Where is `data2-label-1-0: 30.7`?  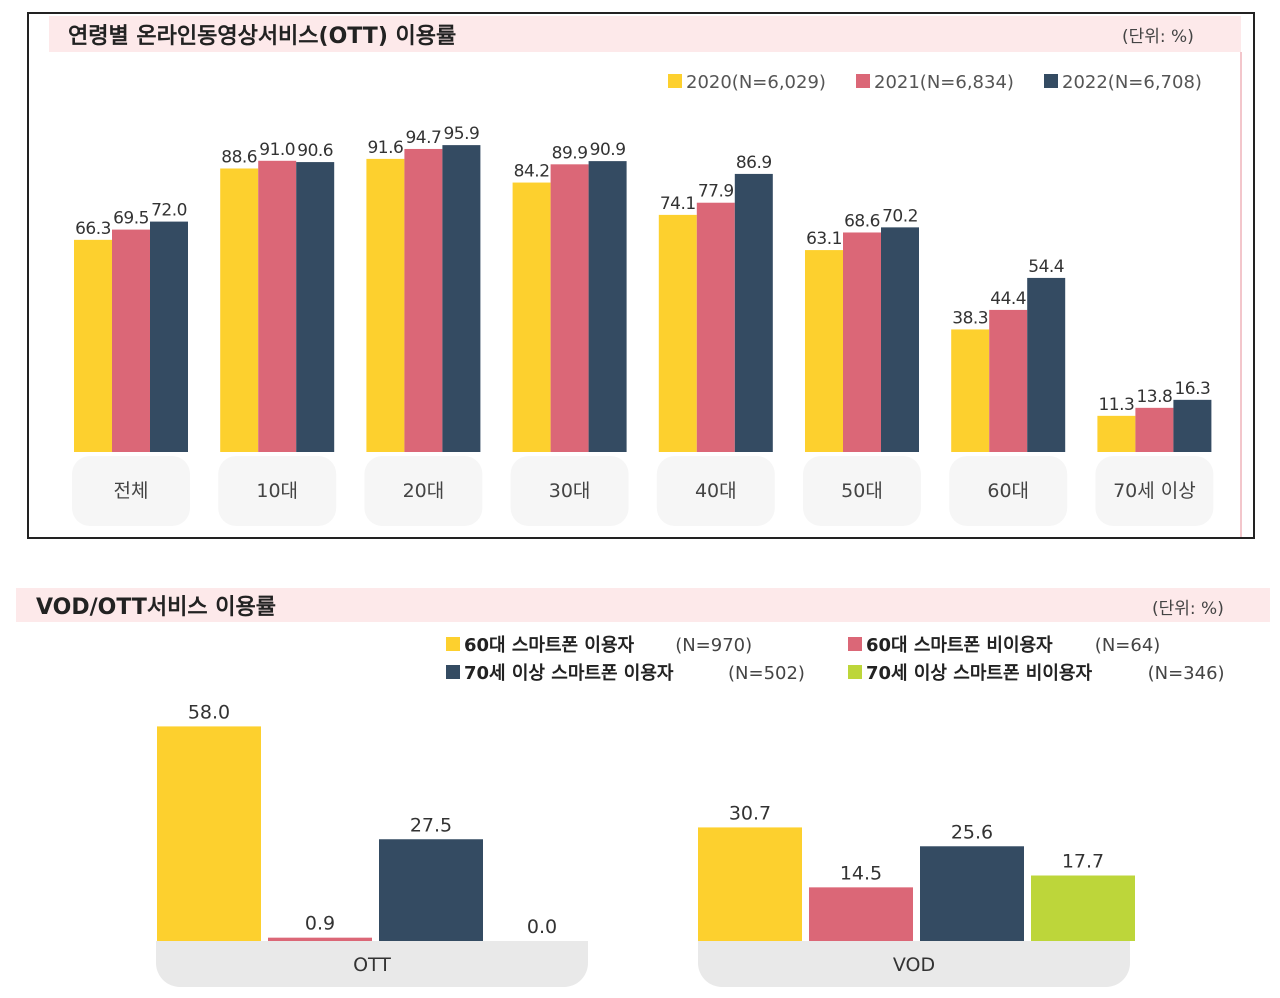
data2-label-1-0: 30.7 is located at coordinates (750, 813).